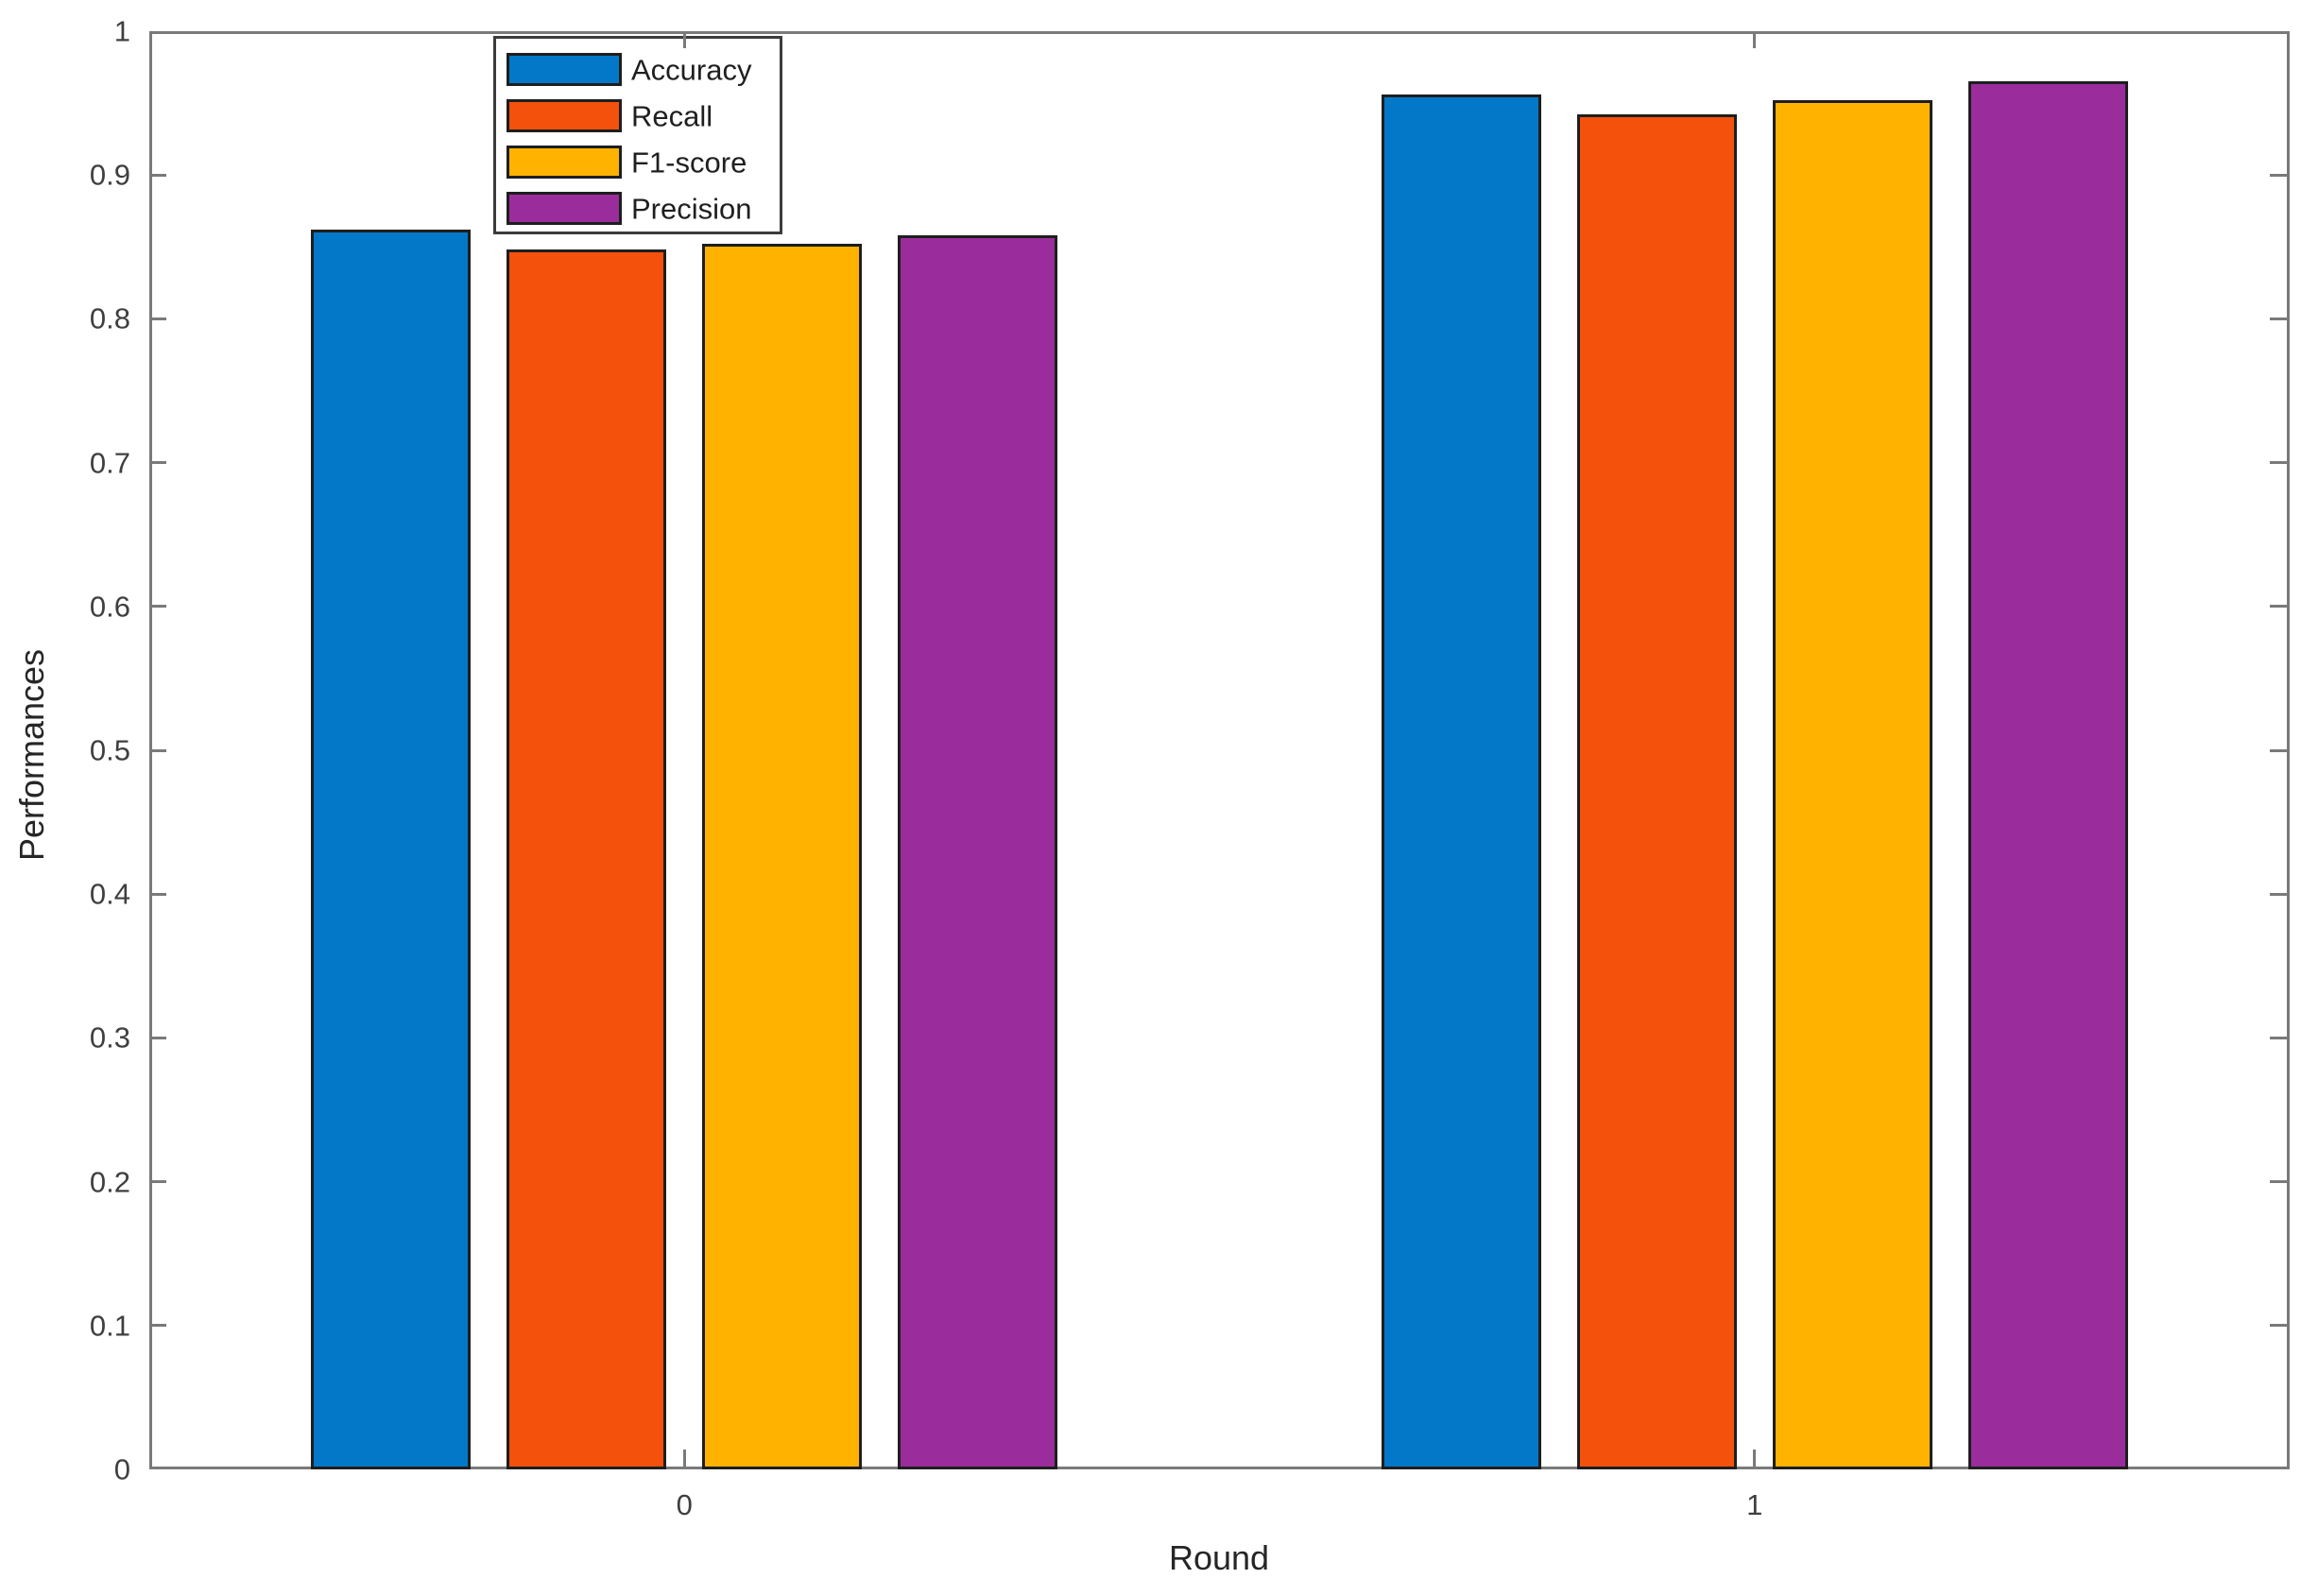  Describe the element at coordinates (689, 162) in the screenshot. I see `legend-label-f1-score: F1-score` at that location.